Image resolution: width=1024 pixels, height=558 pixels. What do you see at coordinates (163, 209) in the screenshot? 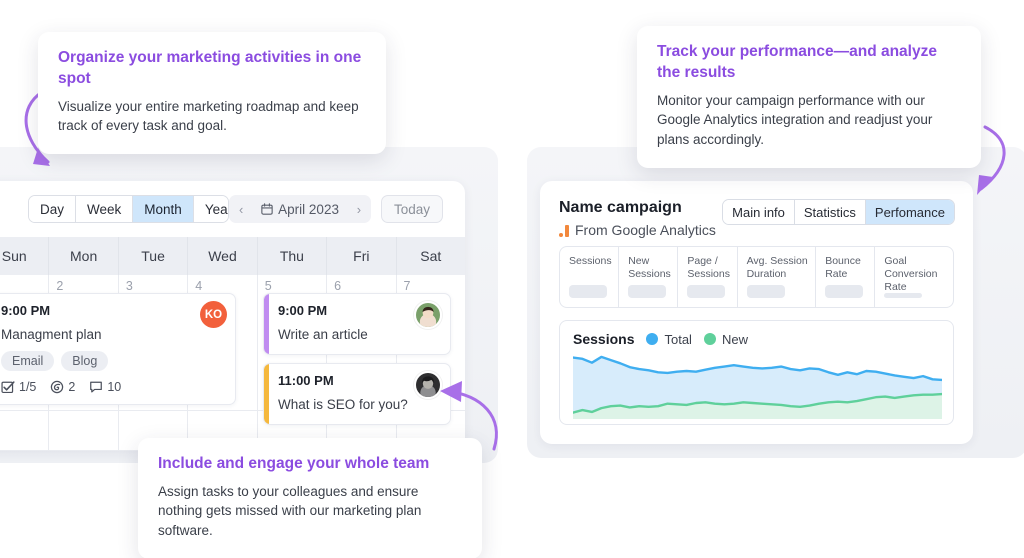
I see `view-button-month: Month` at bounding box center [163, 209].